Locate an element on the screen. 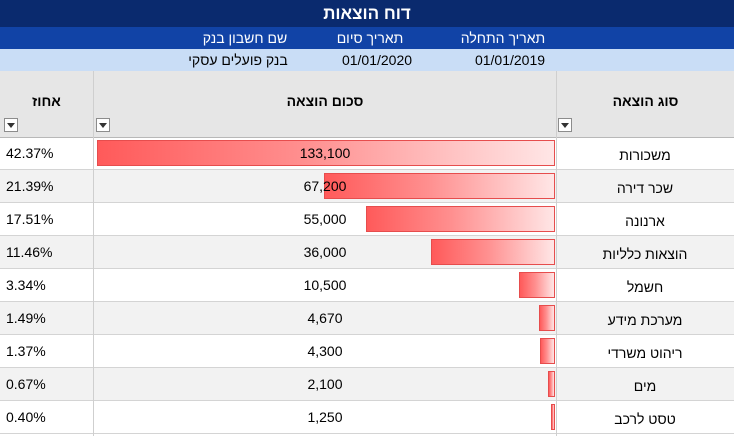 This screenshot has width=734, height=437. amount-cell: 2,100 is located at coordinates (325, 384).